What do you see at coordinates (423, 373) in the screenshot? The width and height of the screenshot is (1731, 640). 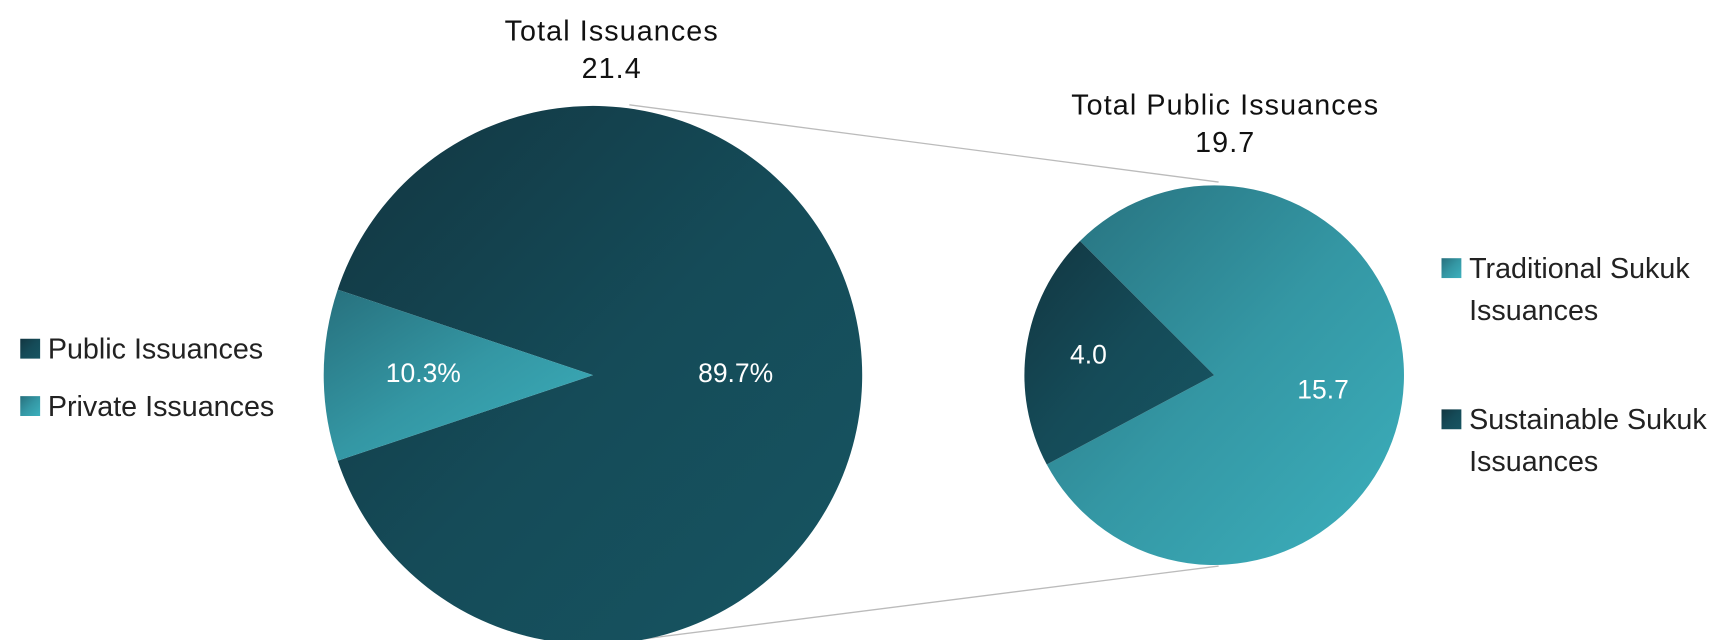 I see `data-label: 10.3%` at bounding box center [423, 373].